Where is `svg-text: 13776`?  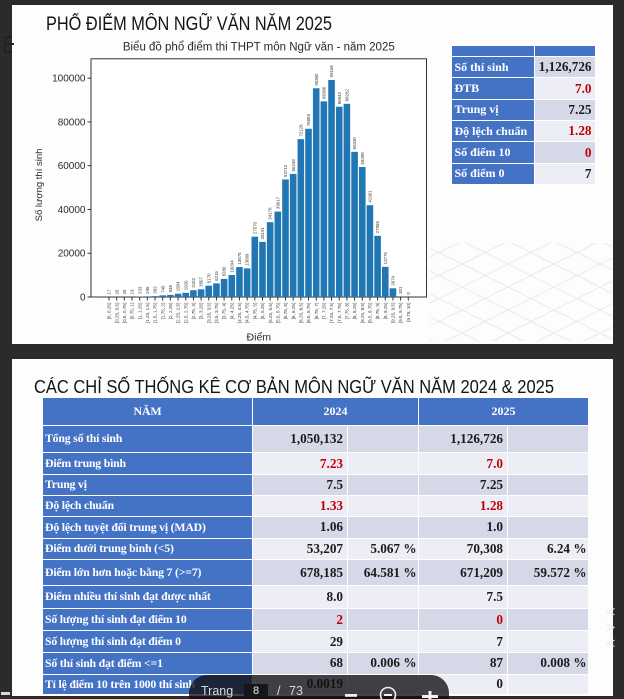
svg-text: 13776 is located at coordinates (385, 258).